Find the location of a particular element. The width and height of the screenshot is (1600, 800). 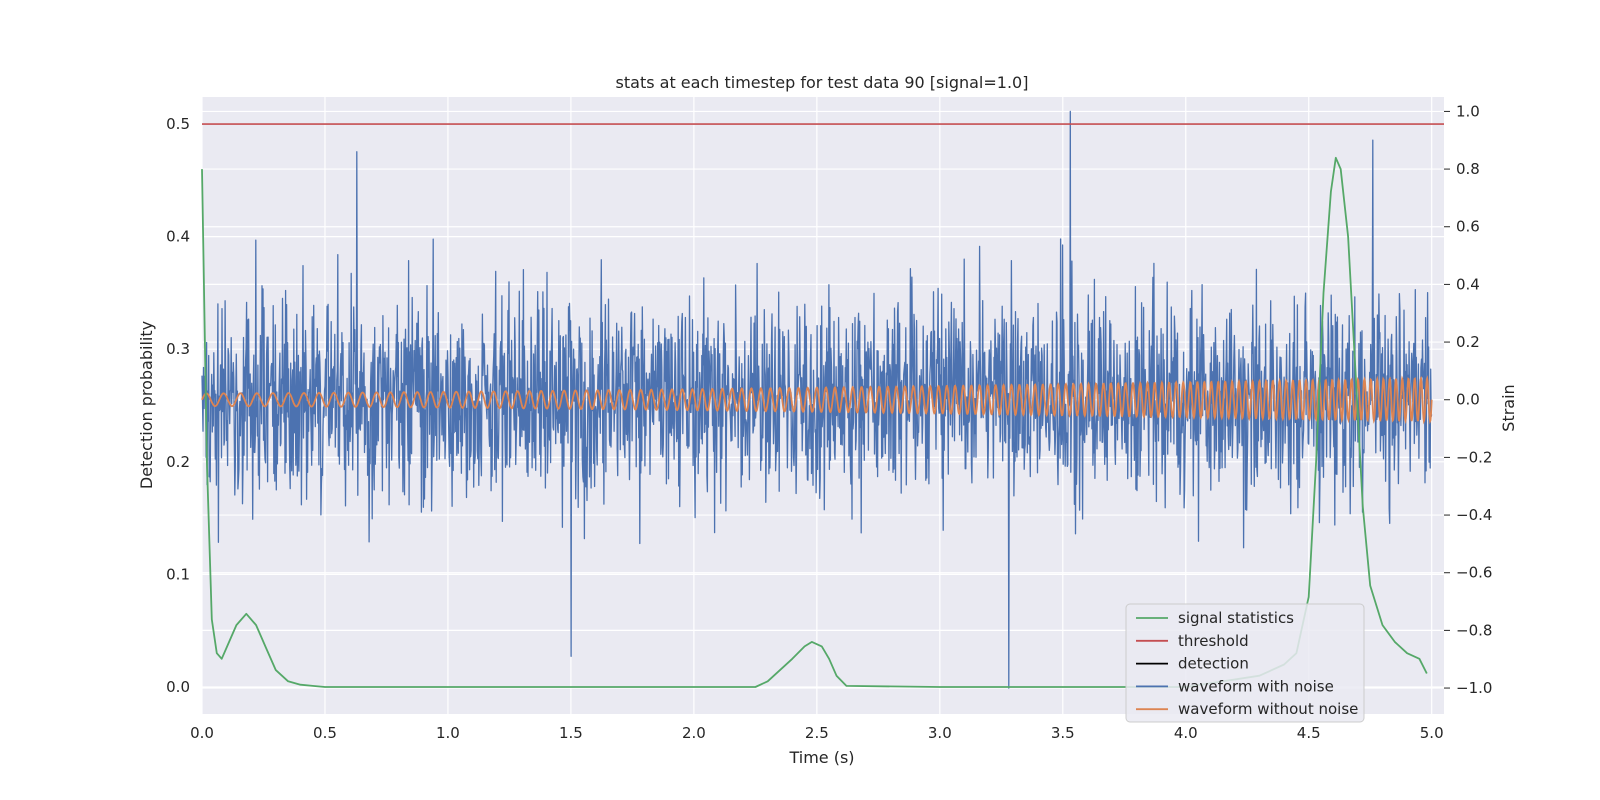

y-left-tick-label: 0.1 is located at coordinates (178, 574).